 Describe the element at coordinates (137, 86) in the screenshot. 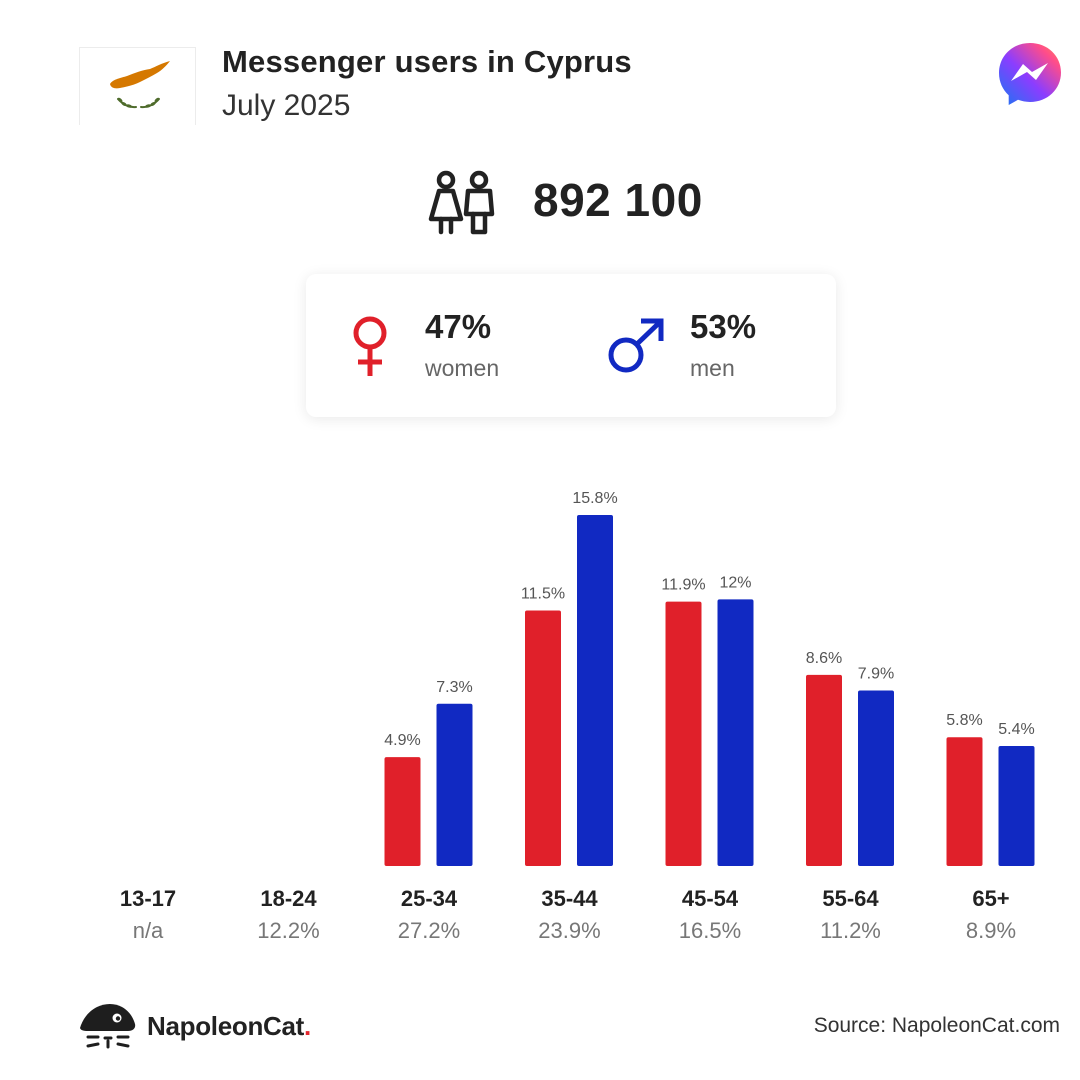

I see `cyprus-flag-icon` at that location.